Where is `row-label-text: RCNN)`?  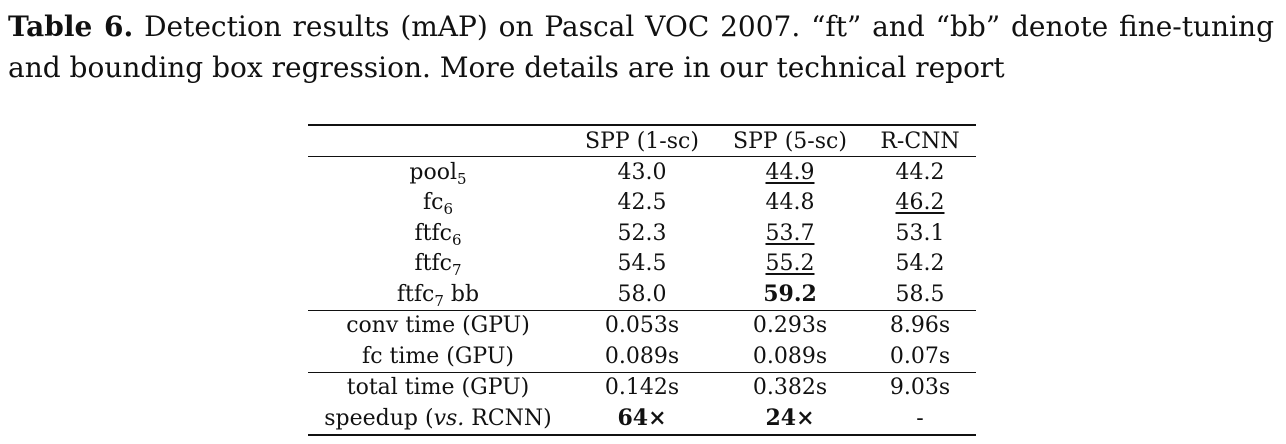
row-label-text: RCNN) is located at coordinates (508, 418).